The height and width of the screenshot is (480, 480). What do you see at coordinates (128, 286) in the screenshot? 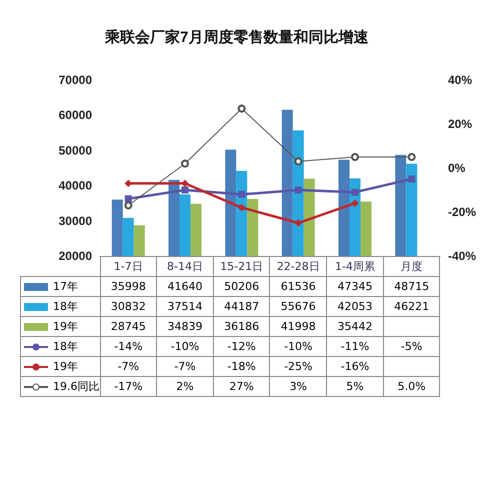
I see `data-label: 35998` at bounding box center [128, 286].